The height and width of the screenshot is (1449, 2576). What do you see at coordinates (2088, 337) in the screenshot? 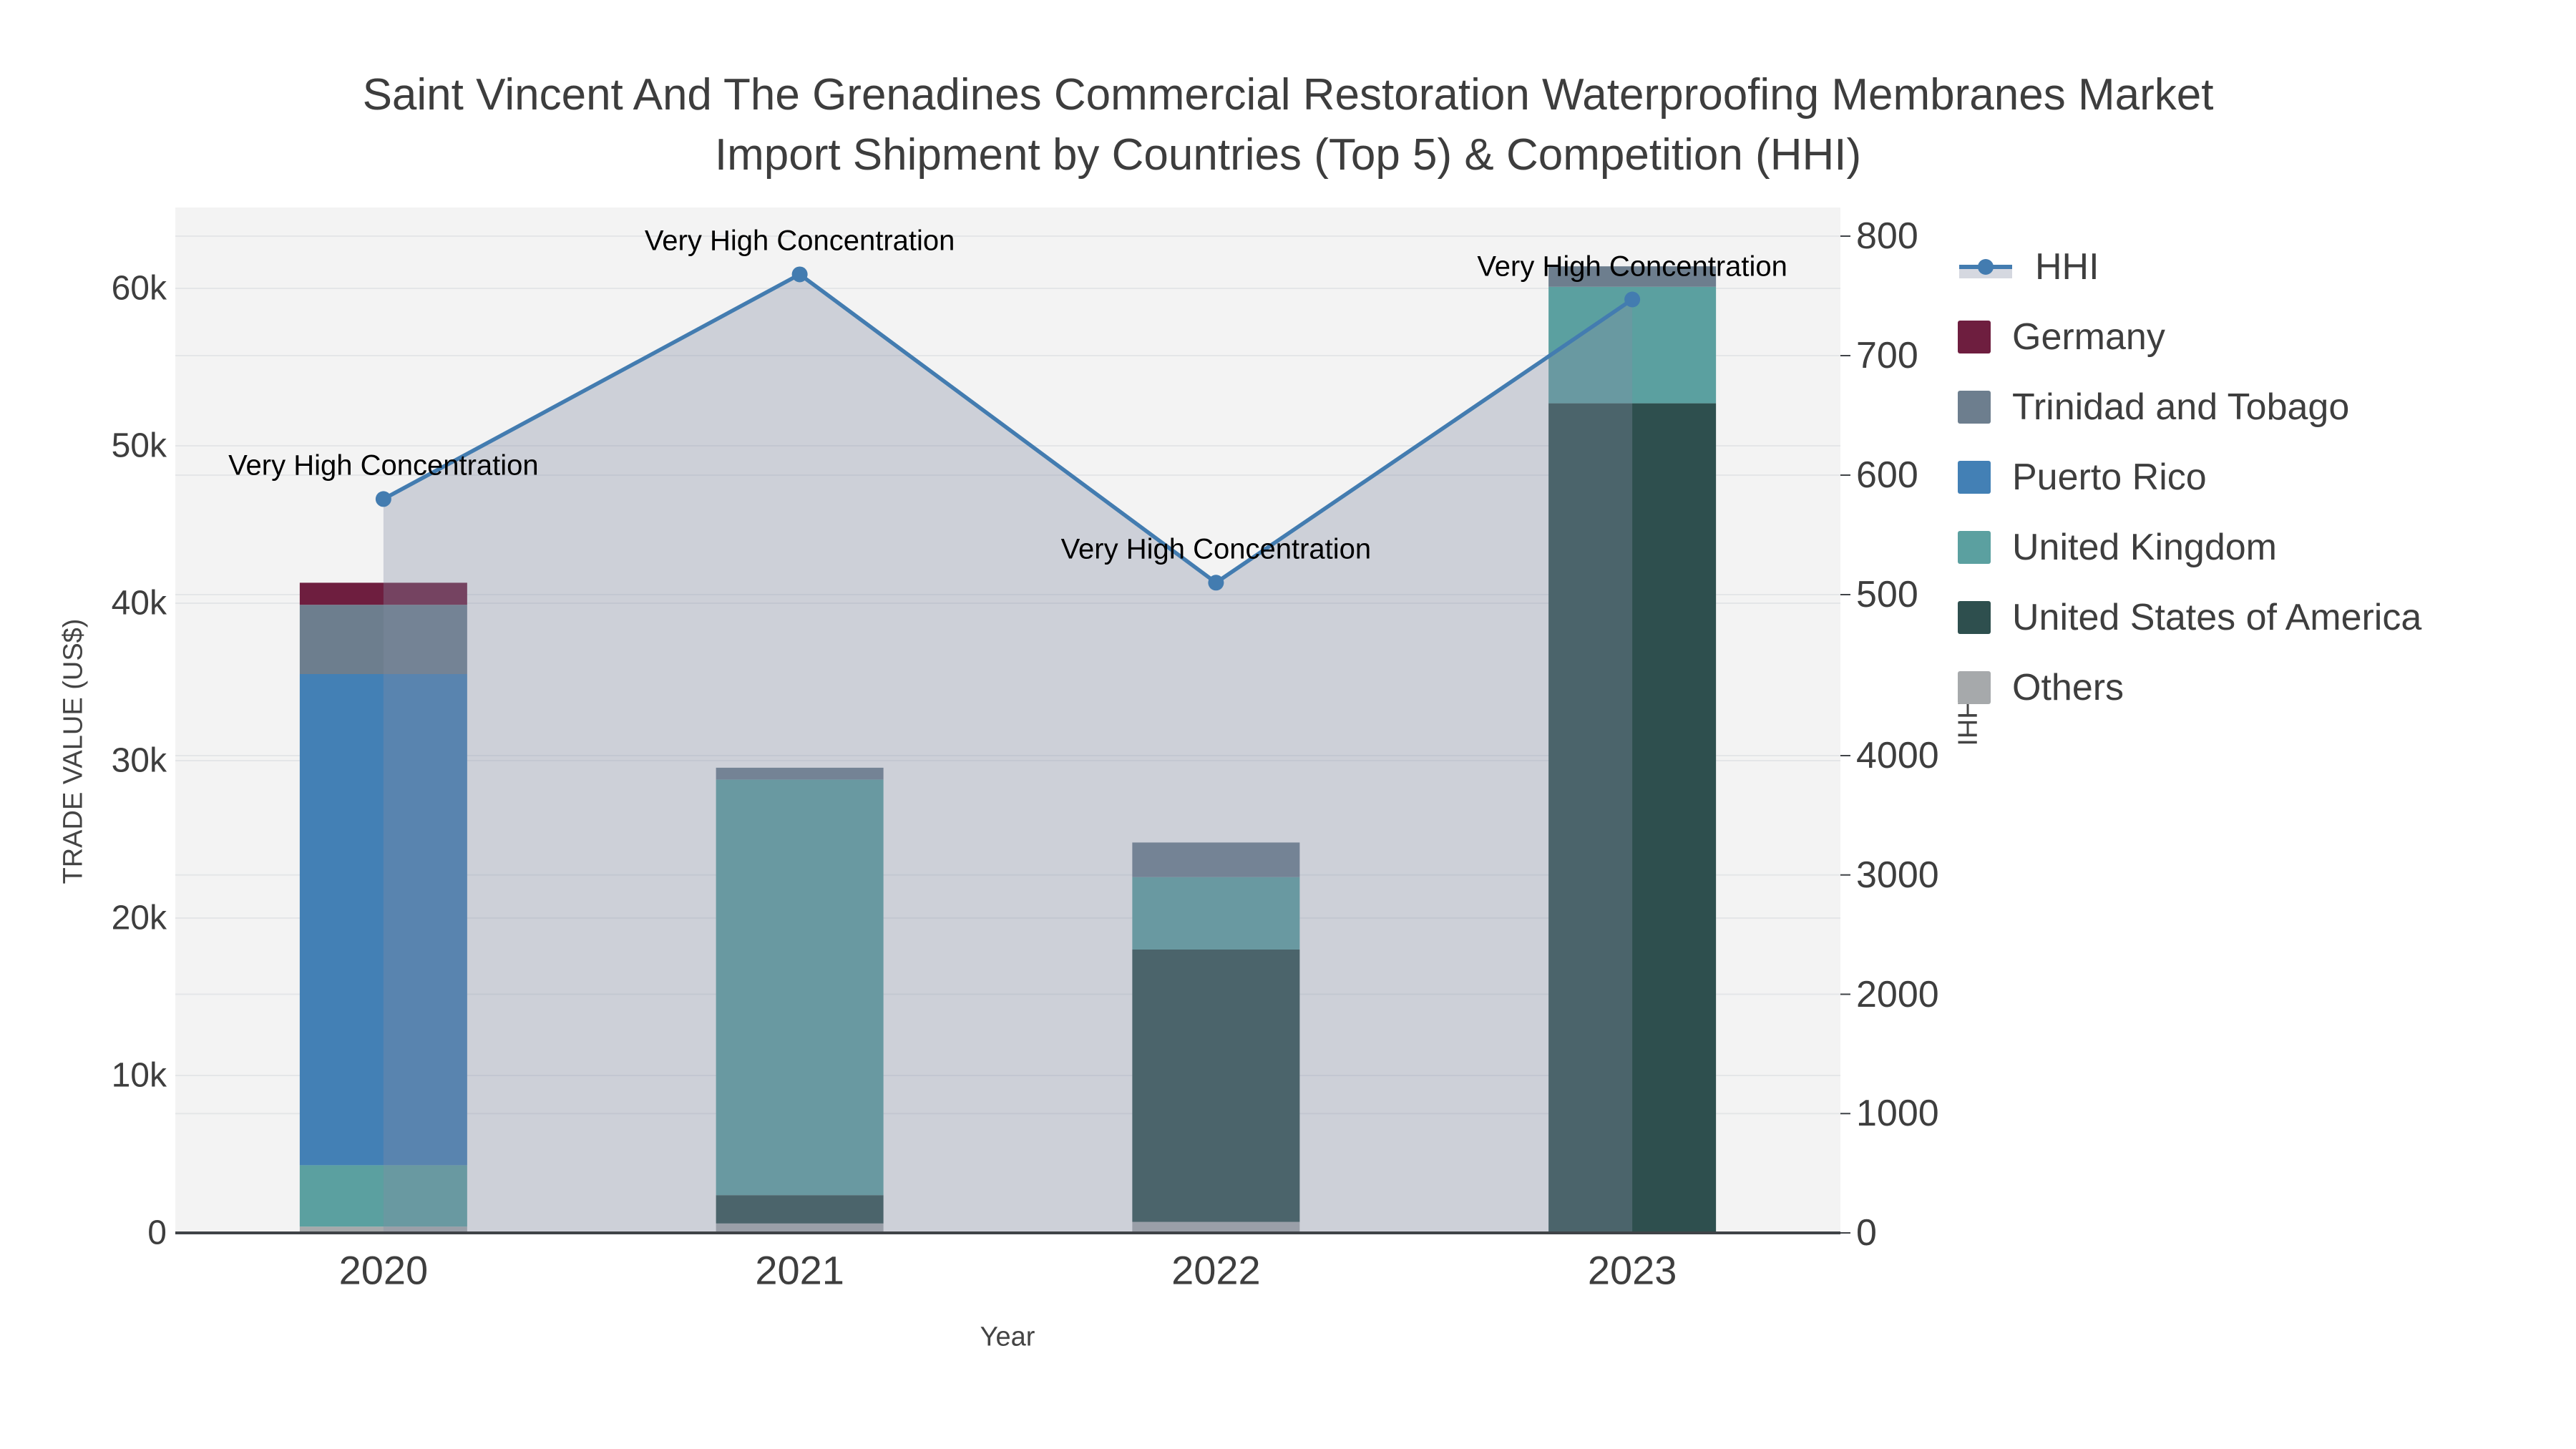
I see `legend-label: Germany` at bounding box center [2088, 337].